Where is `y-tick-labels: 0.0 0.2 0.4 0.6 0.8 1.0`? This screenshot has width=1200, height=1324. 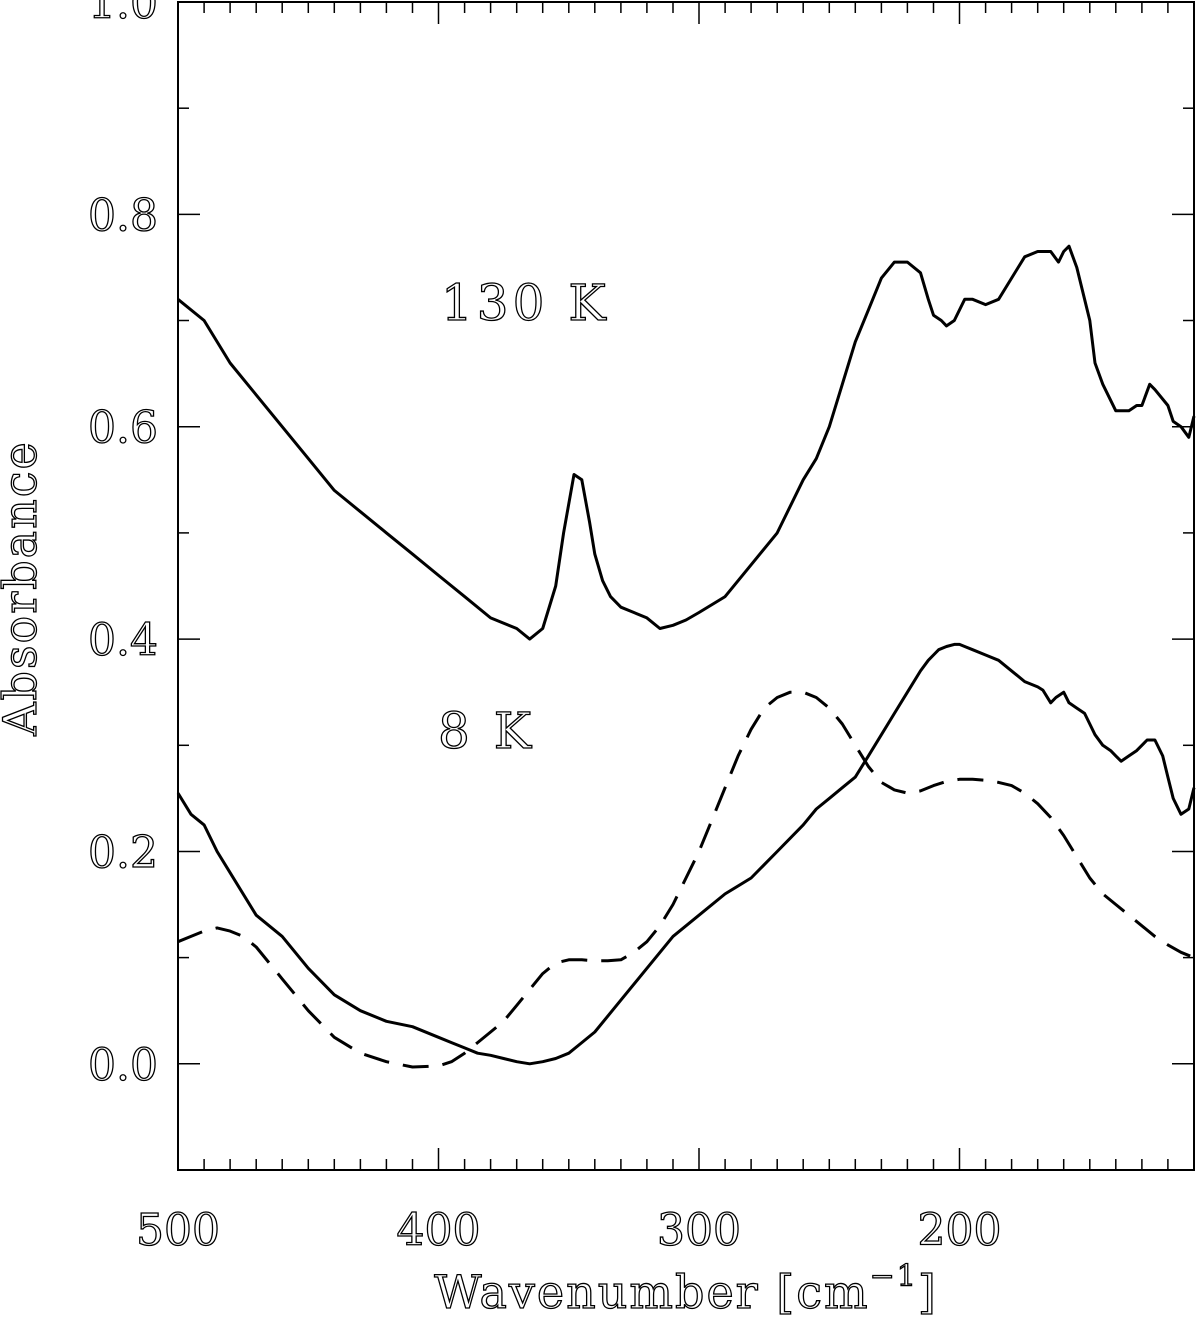 y-tick-labels: 0.0 0.2 0.4 0.6 0.8 1.0 is located at coordinates (122, 545).